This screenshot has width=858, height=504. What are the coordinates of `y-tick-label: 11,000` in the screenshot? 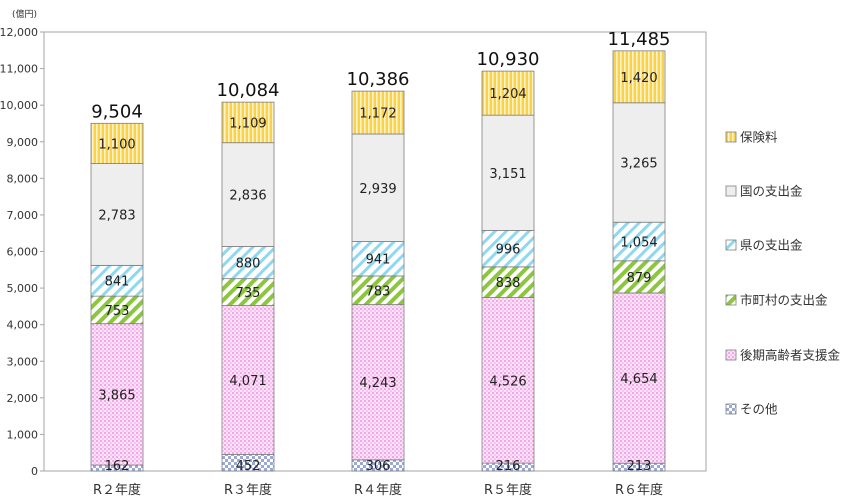 It's located at (19, 69).